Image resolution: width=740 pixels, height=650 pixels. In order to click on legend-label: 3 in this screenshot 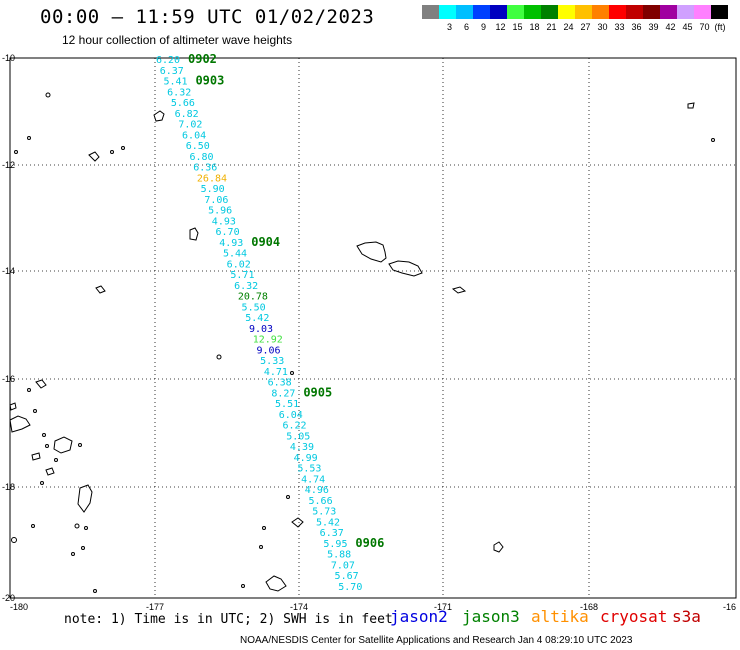, I will do `click(449, 27)`.